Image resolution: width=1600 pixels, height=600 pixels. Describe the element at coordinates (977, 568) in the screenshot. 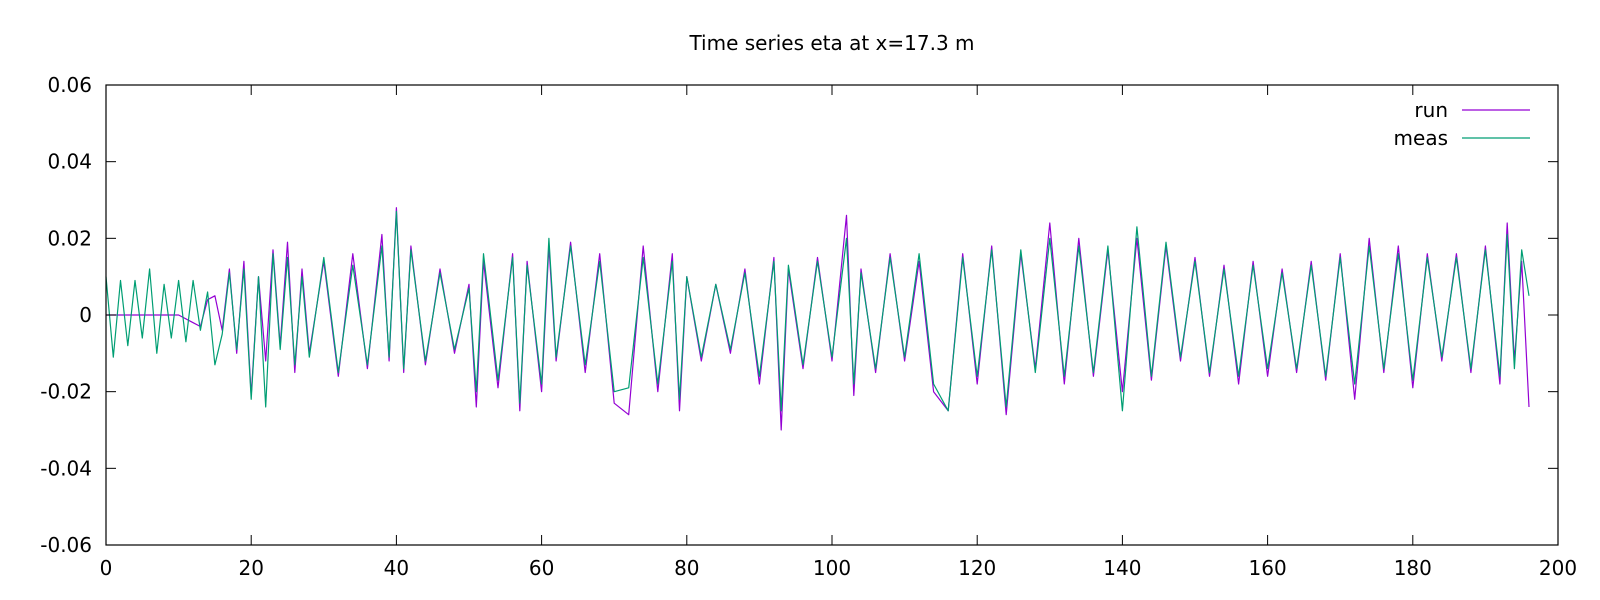

I see `x-tick-label: 120` at that location.